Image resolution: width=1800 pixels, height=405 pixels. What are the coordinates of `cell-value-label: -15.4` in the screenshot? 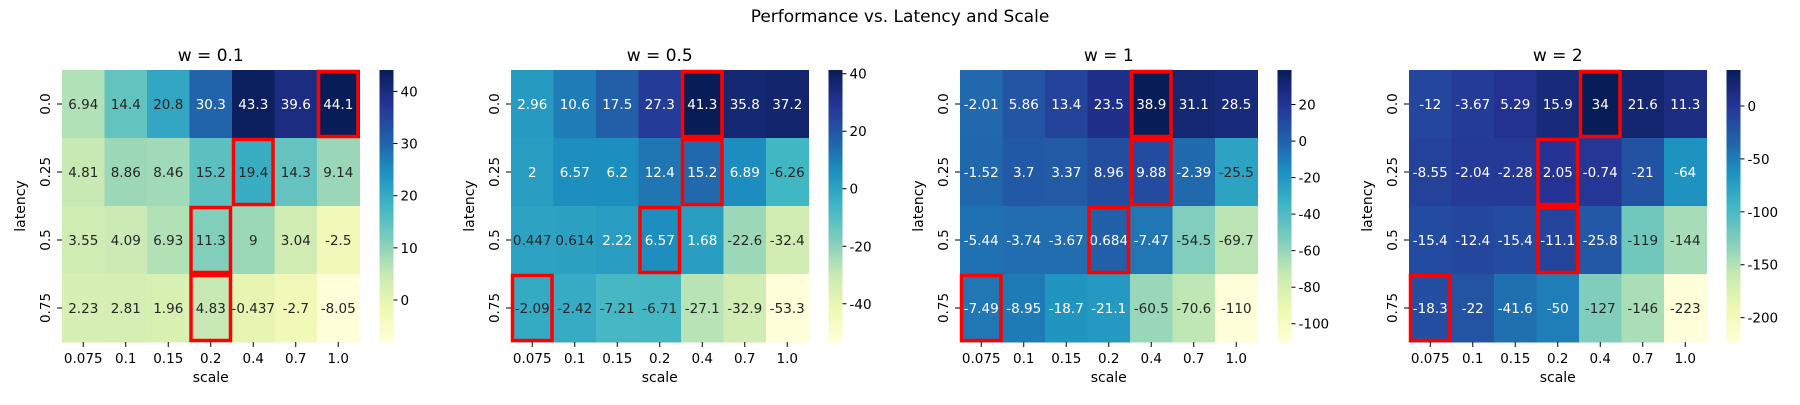 It's located at (1430, 241).